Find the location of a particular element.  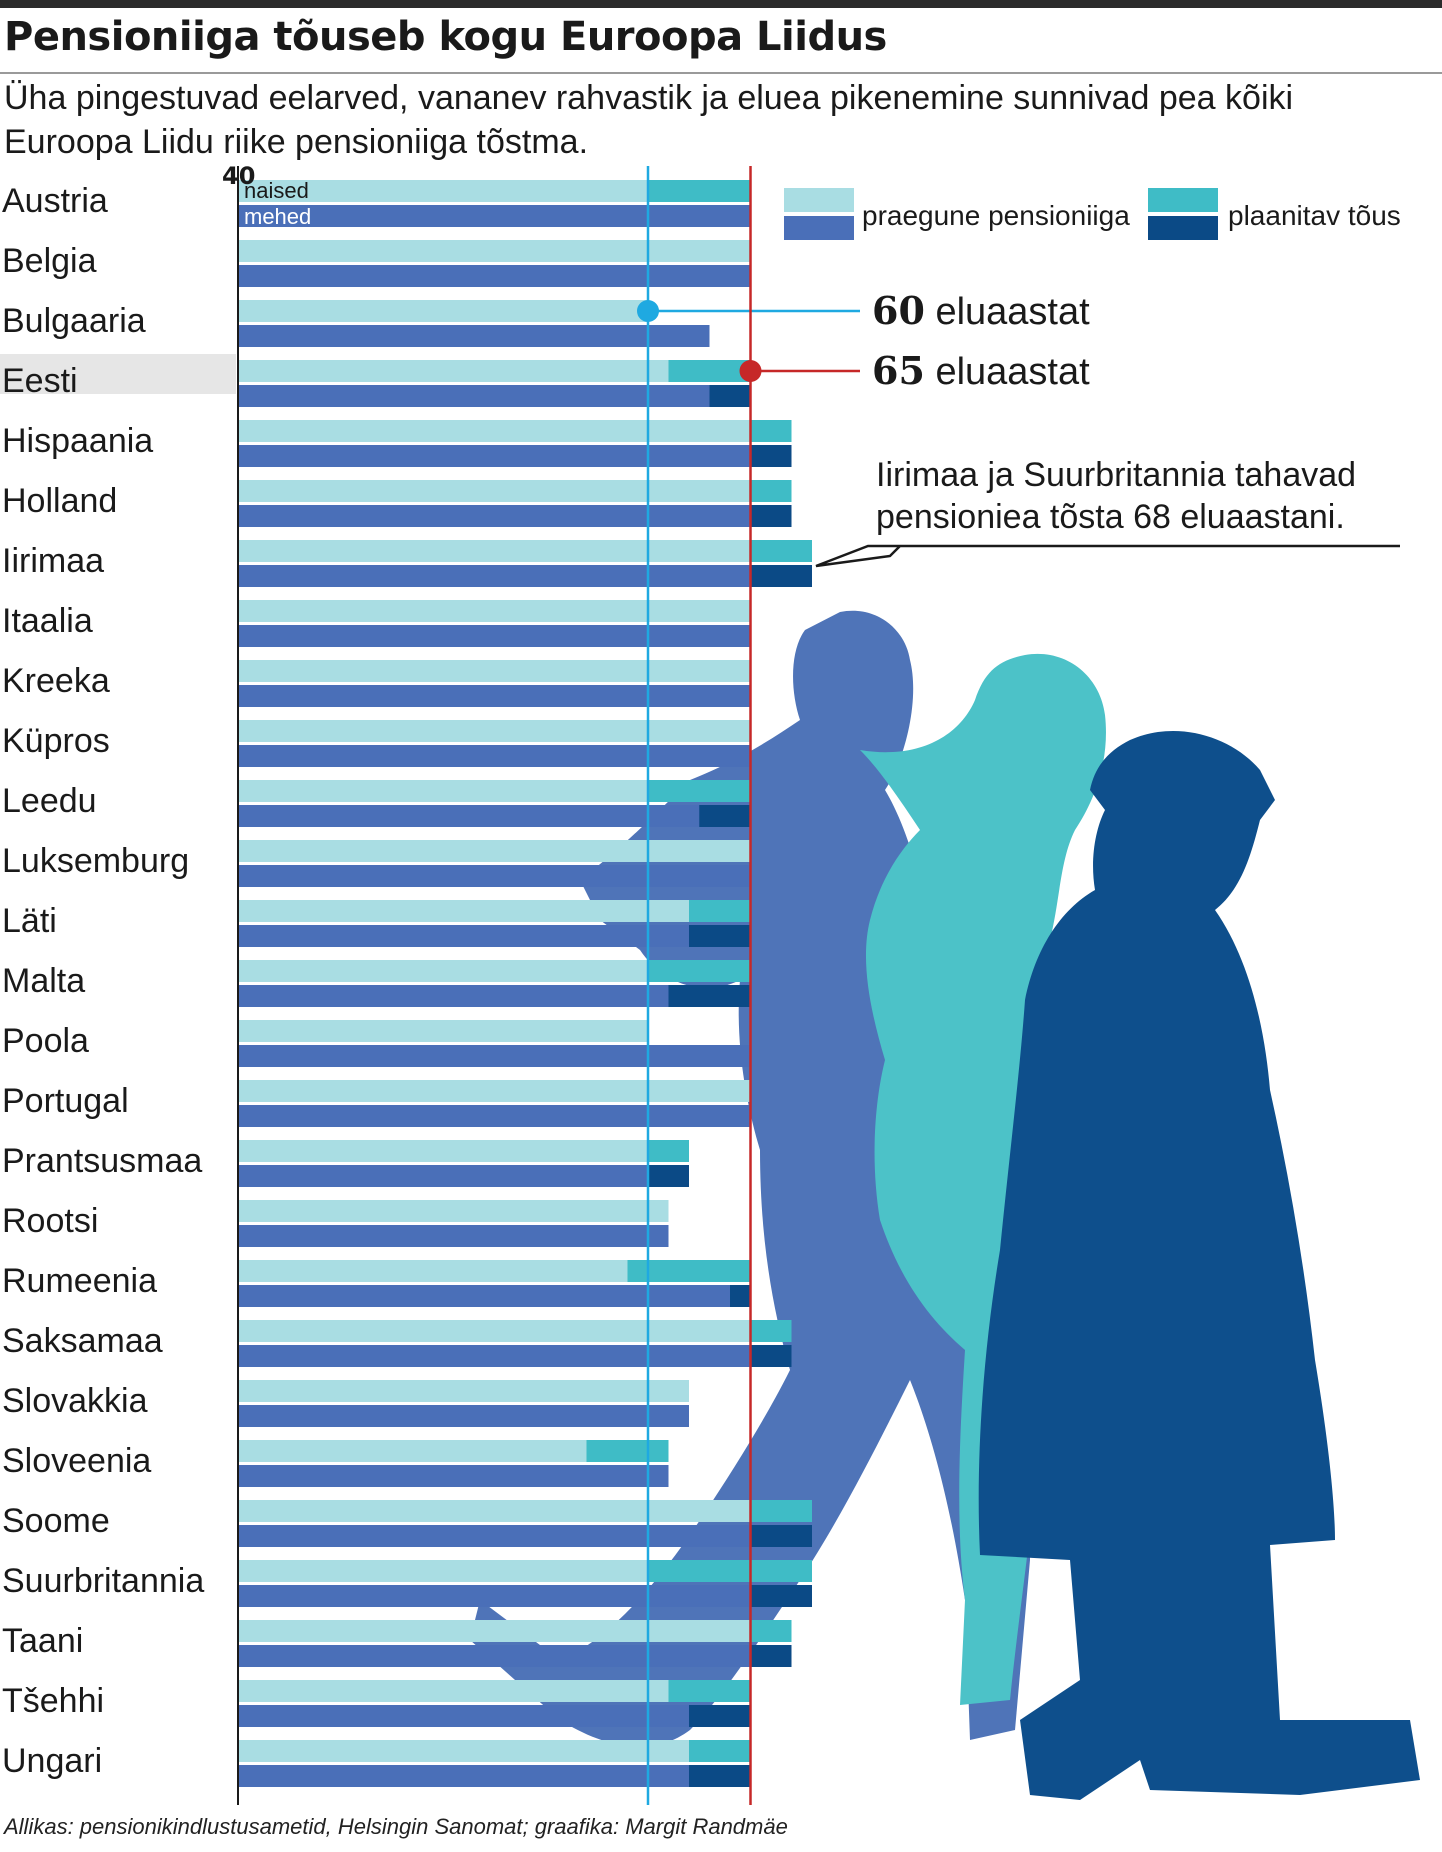

bar-men-current-belgia is located at coordinates (494, 276).